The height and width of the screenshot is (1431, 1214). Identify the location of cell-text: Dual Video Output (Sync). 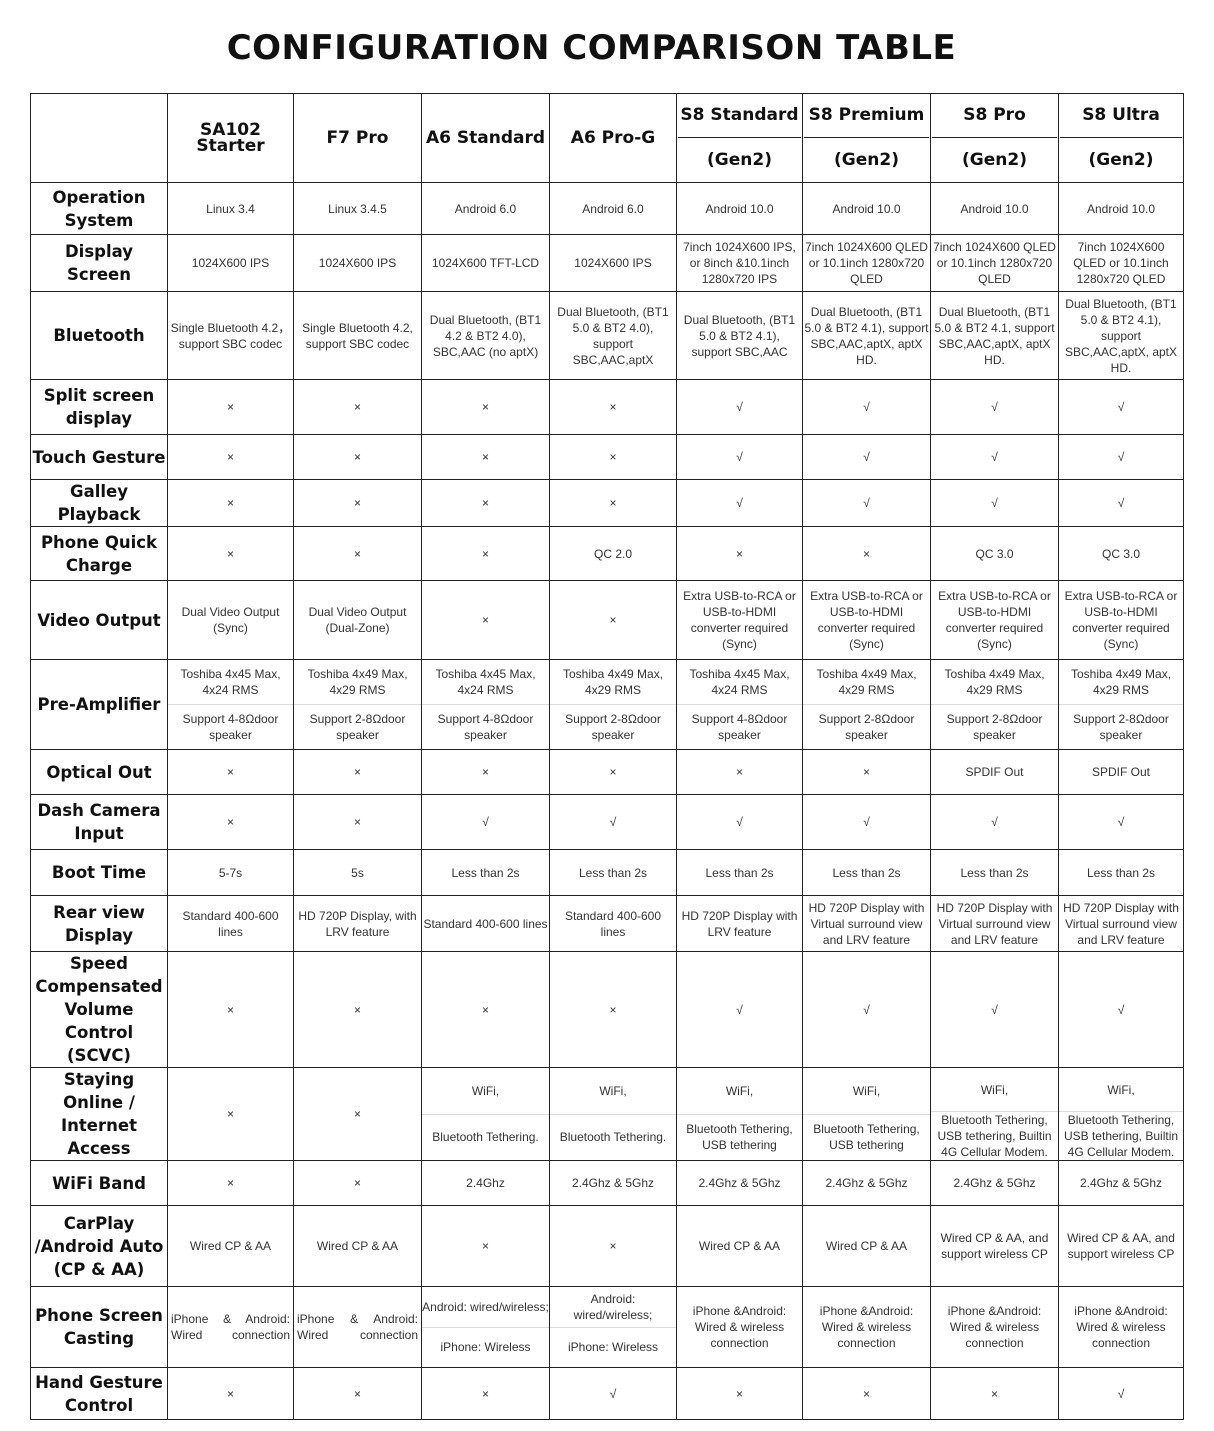
(230, 620).